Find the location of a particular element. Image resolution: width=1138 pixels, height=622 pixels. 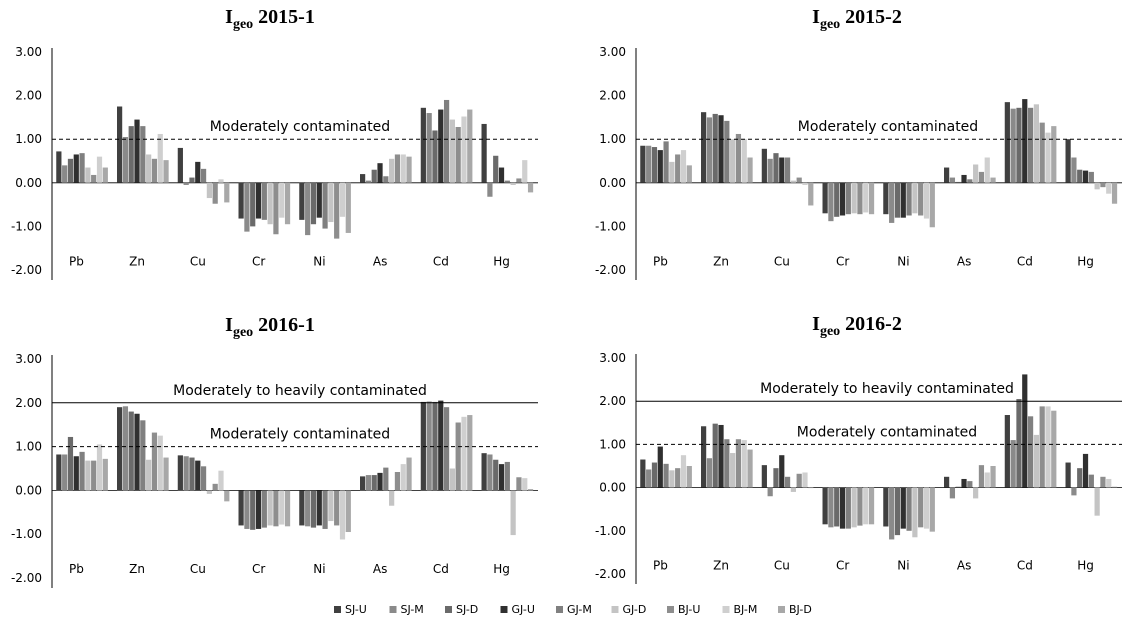

bar-GJ-U-Hg is located at coordinates (1085, 176).